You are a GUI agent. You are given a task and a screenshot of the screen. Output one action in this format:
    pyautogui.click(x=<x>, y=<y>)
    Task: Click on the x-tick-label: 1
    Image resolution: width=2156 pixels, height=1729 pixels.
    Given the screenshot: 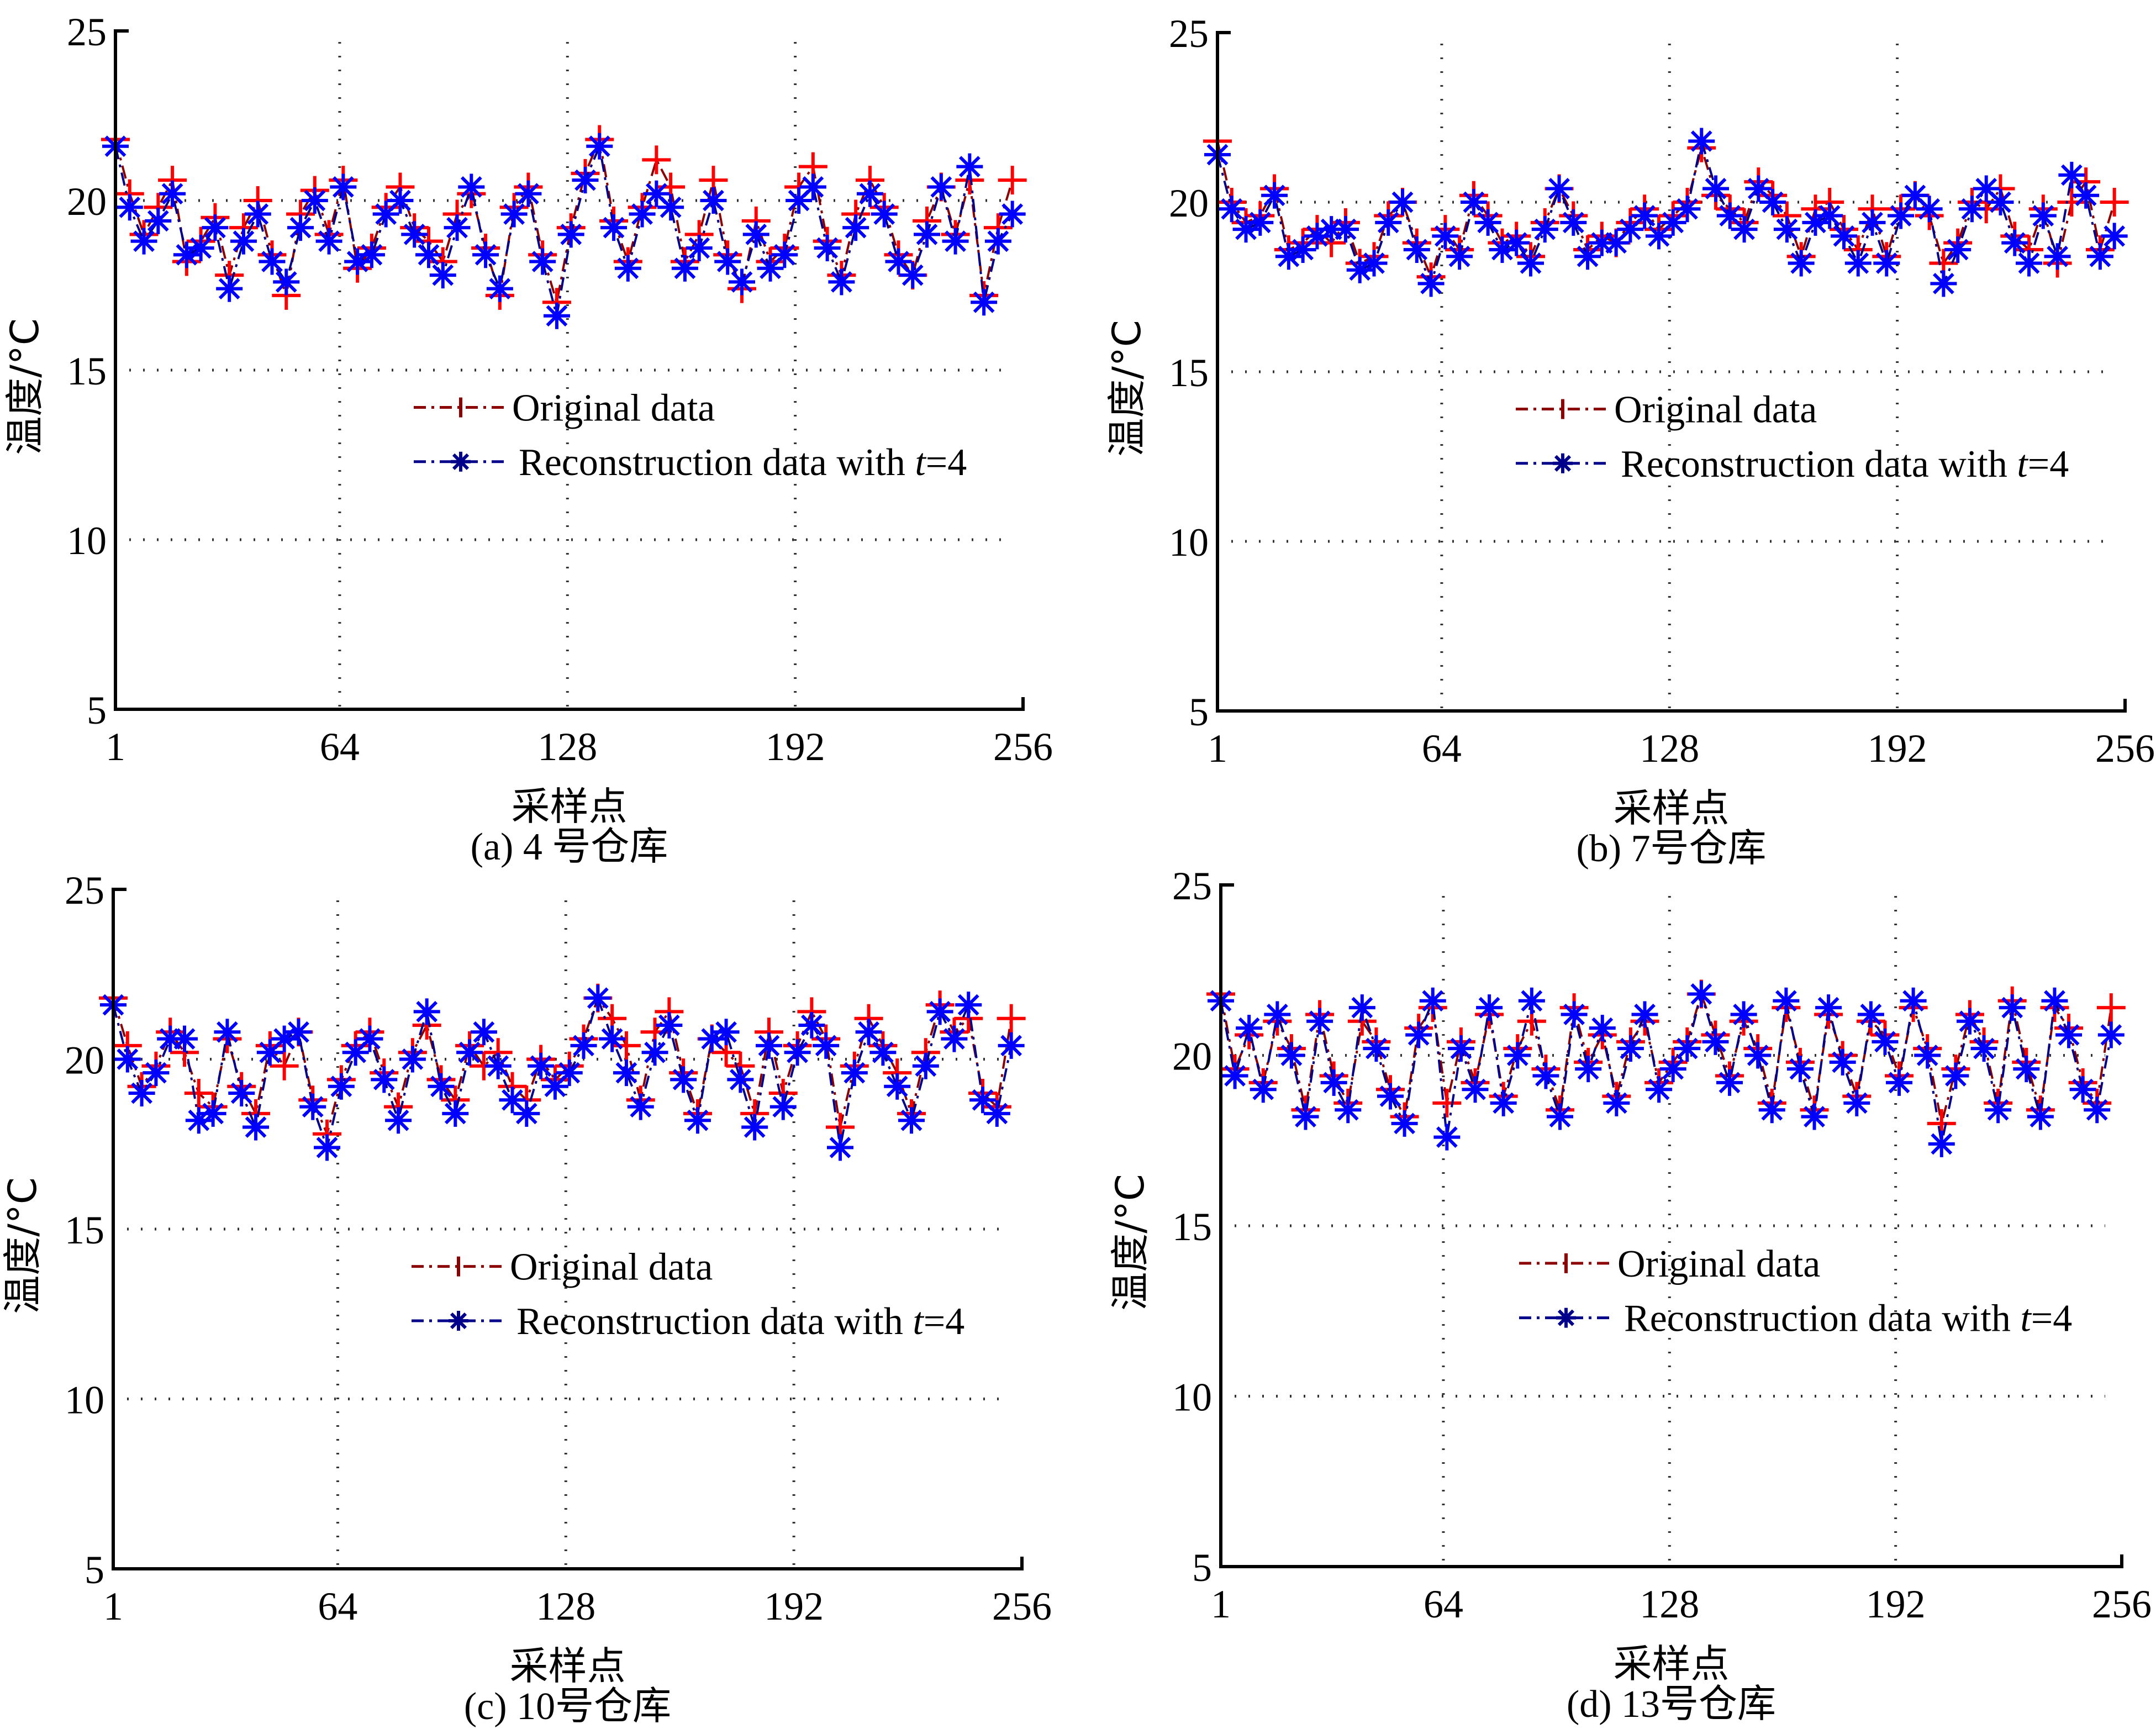 What is the action you would take?
    pyautogui.click(x=1221, y=1604)
    